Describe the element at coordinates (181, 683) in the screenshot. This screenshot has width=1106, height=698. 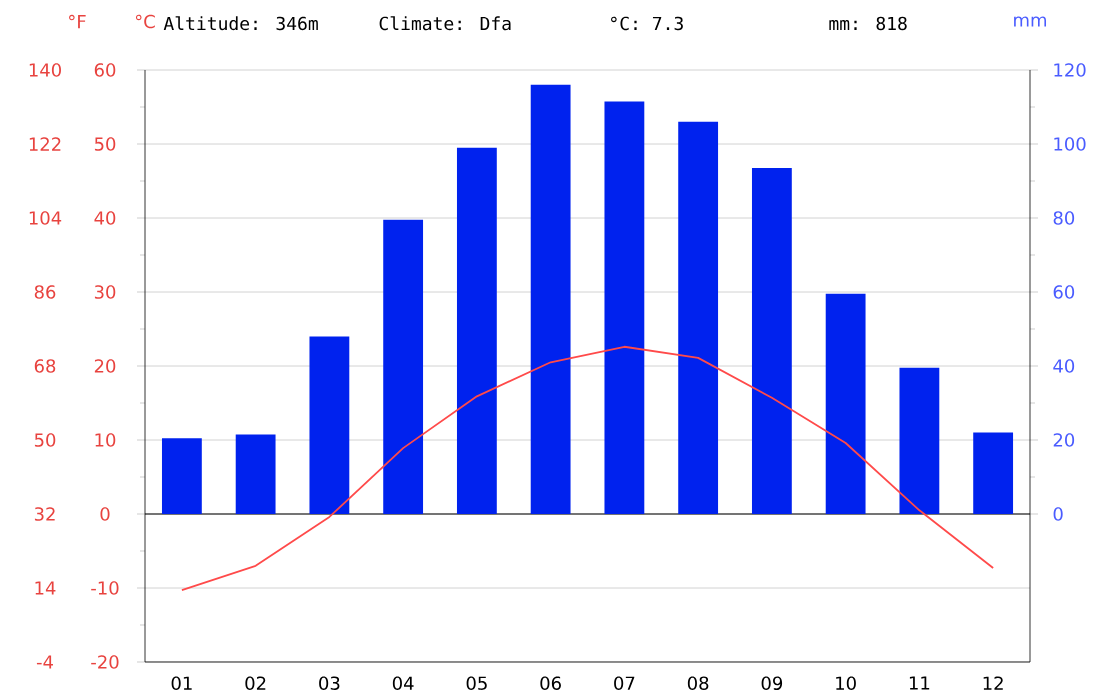
I see `x-tick-label: 01` at that location.